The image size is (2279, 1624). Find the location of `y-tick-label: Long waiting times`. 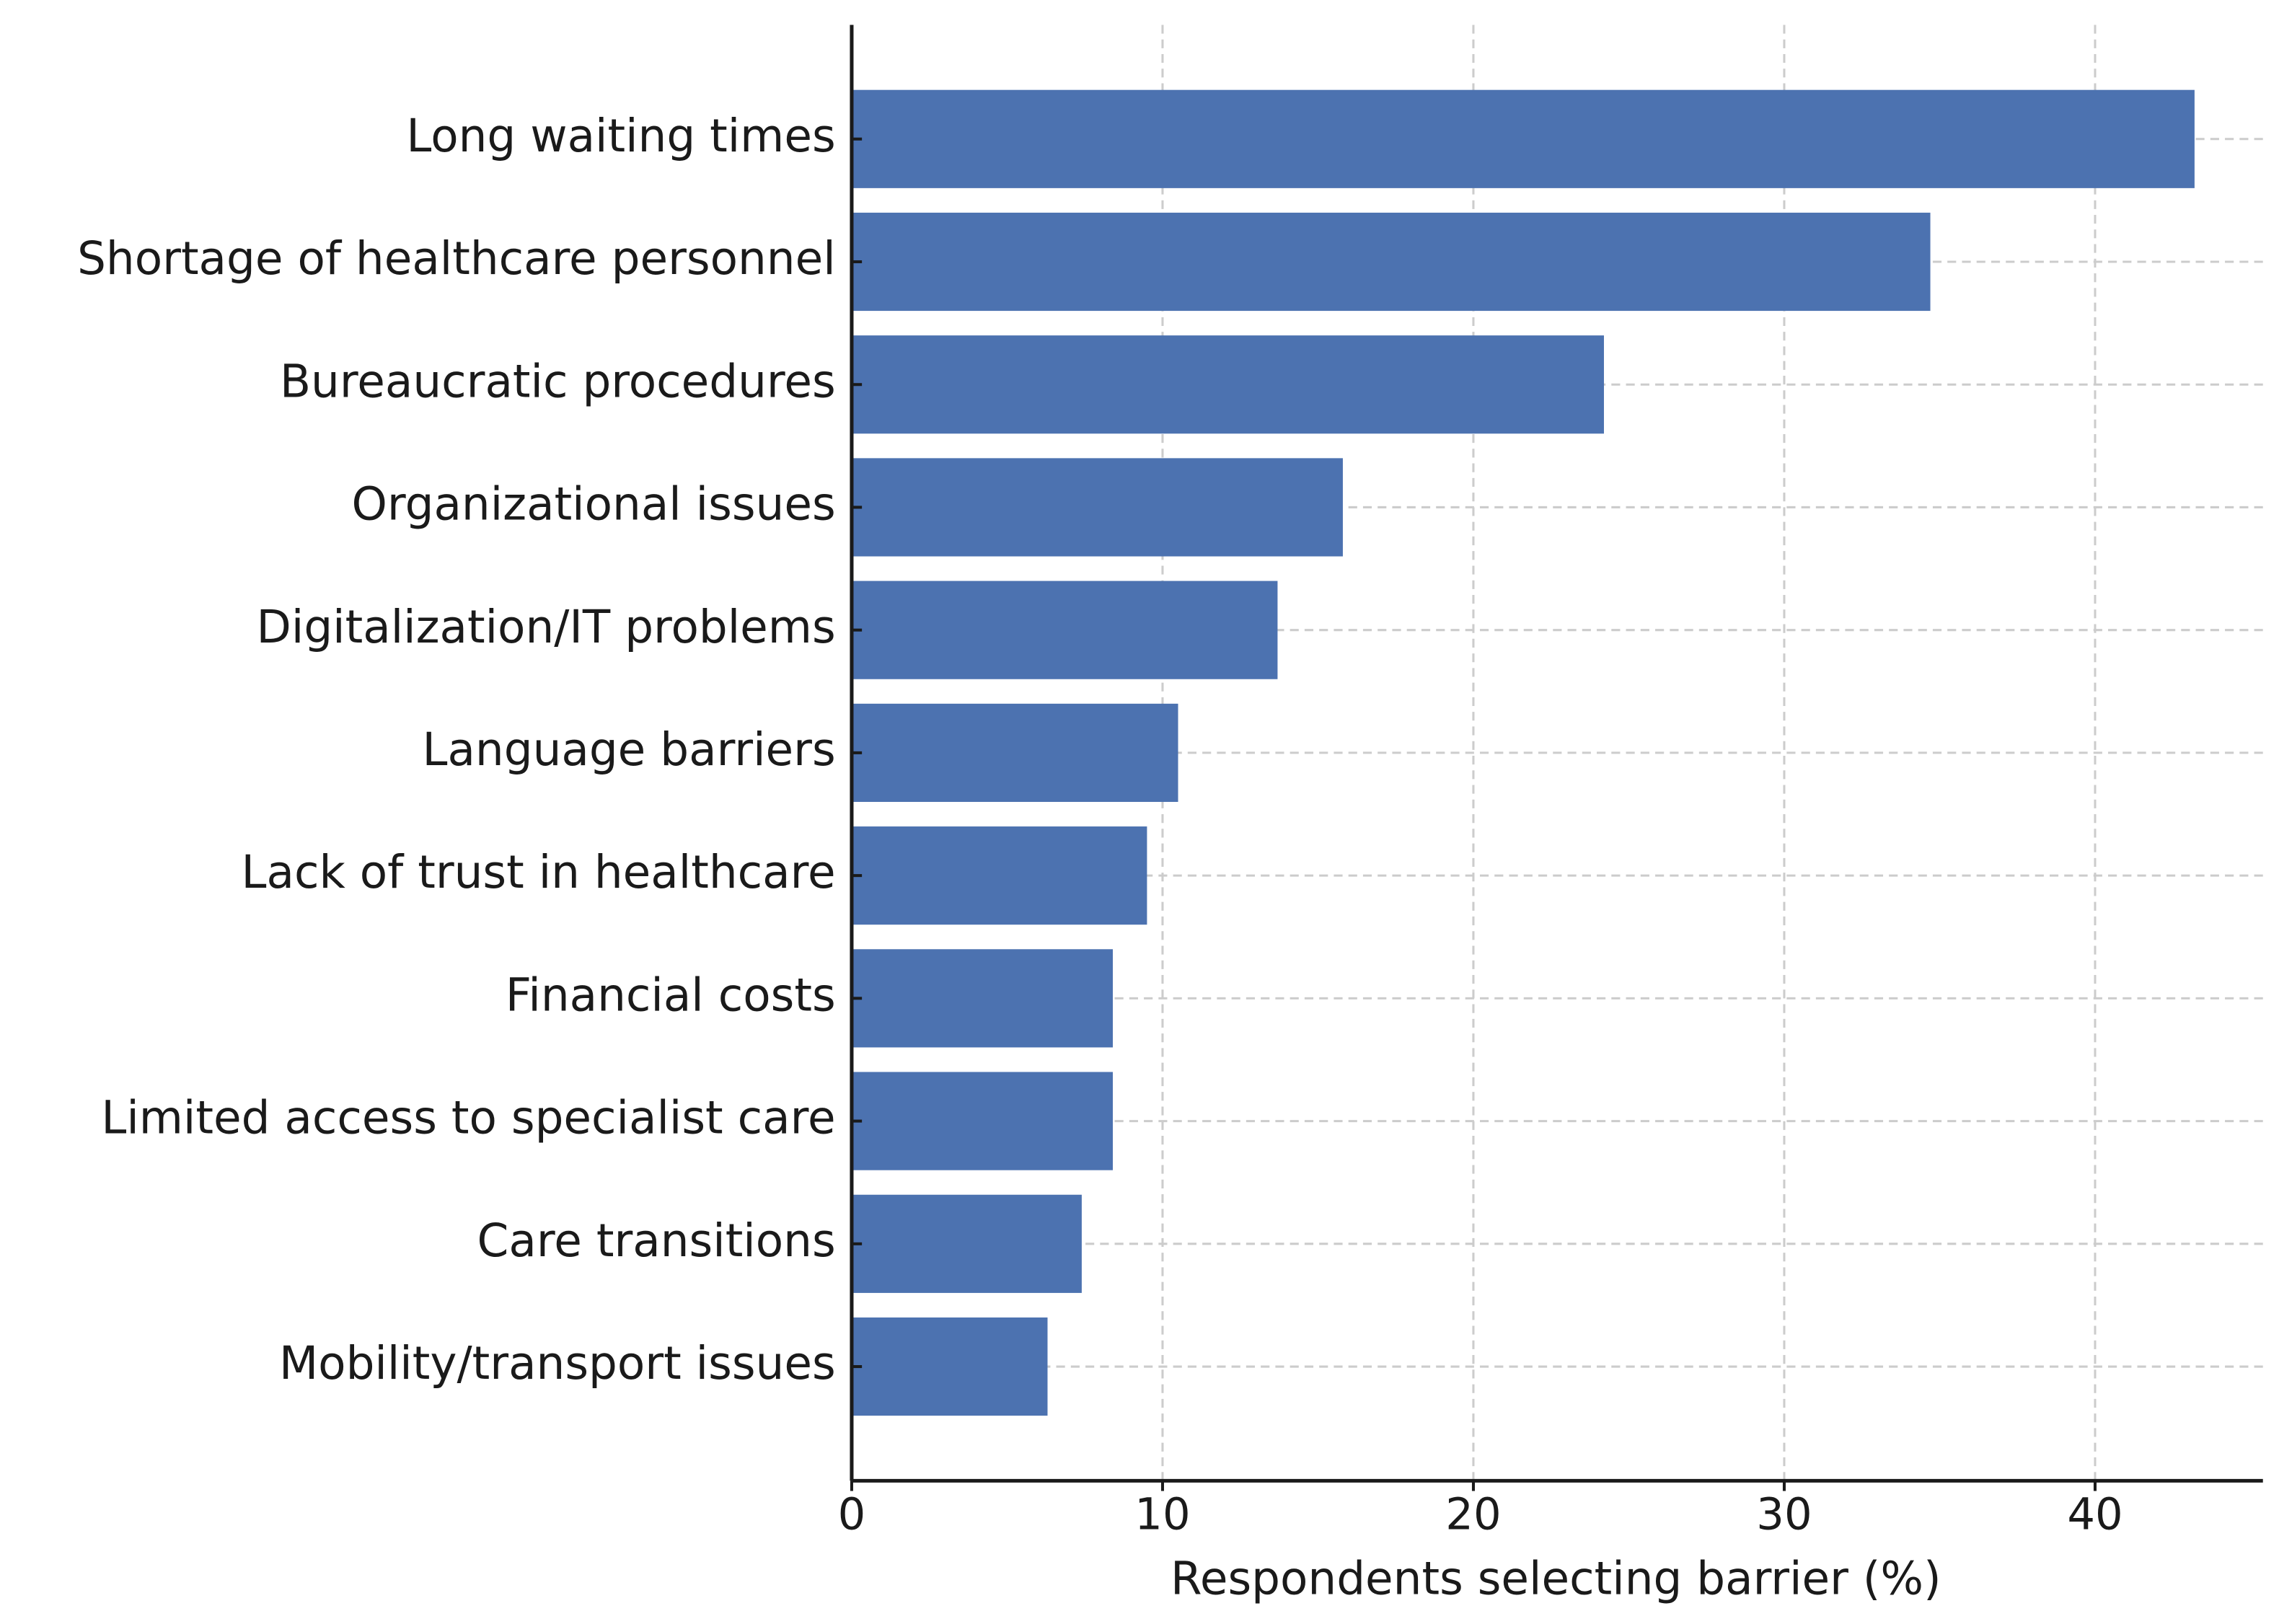

y-tick-label: Long waiting times is located at coordinates (620, 136).